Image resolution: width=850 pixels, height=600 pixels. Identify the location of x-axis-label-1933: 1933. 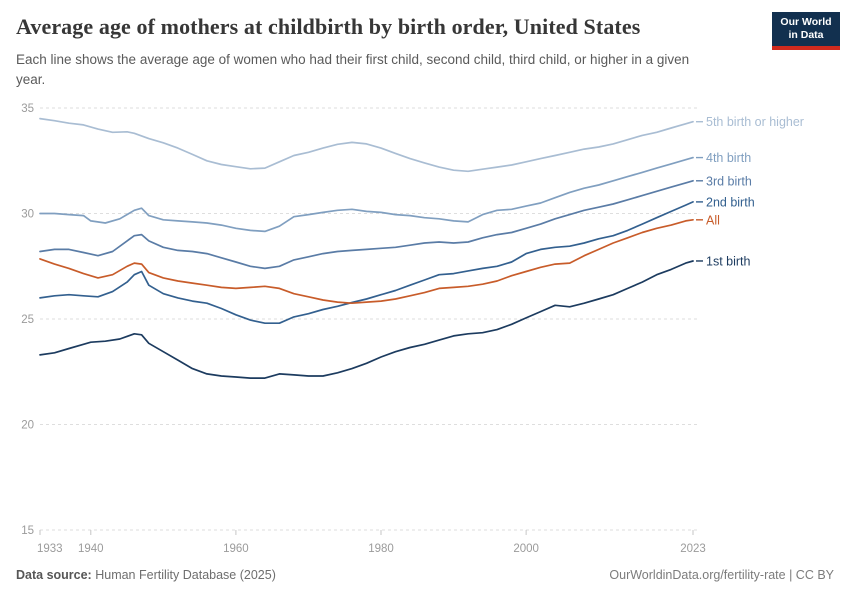
(50, 549).